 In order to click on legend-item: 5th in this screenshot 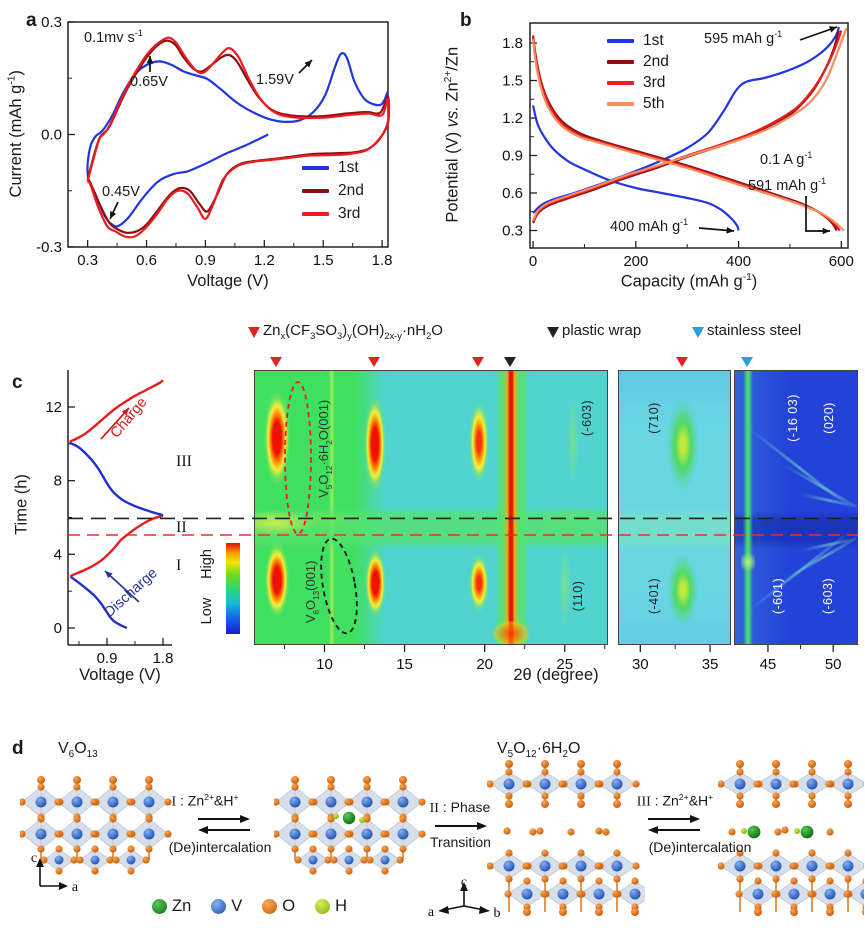, I will do `click(638, 104)`.